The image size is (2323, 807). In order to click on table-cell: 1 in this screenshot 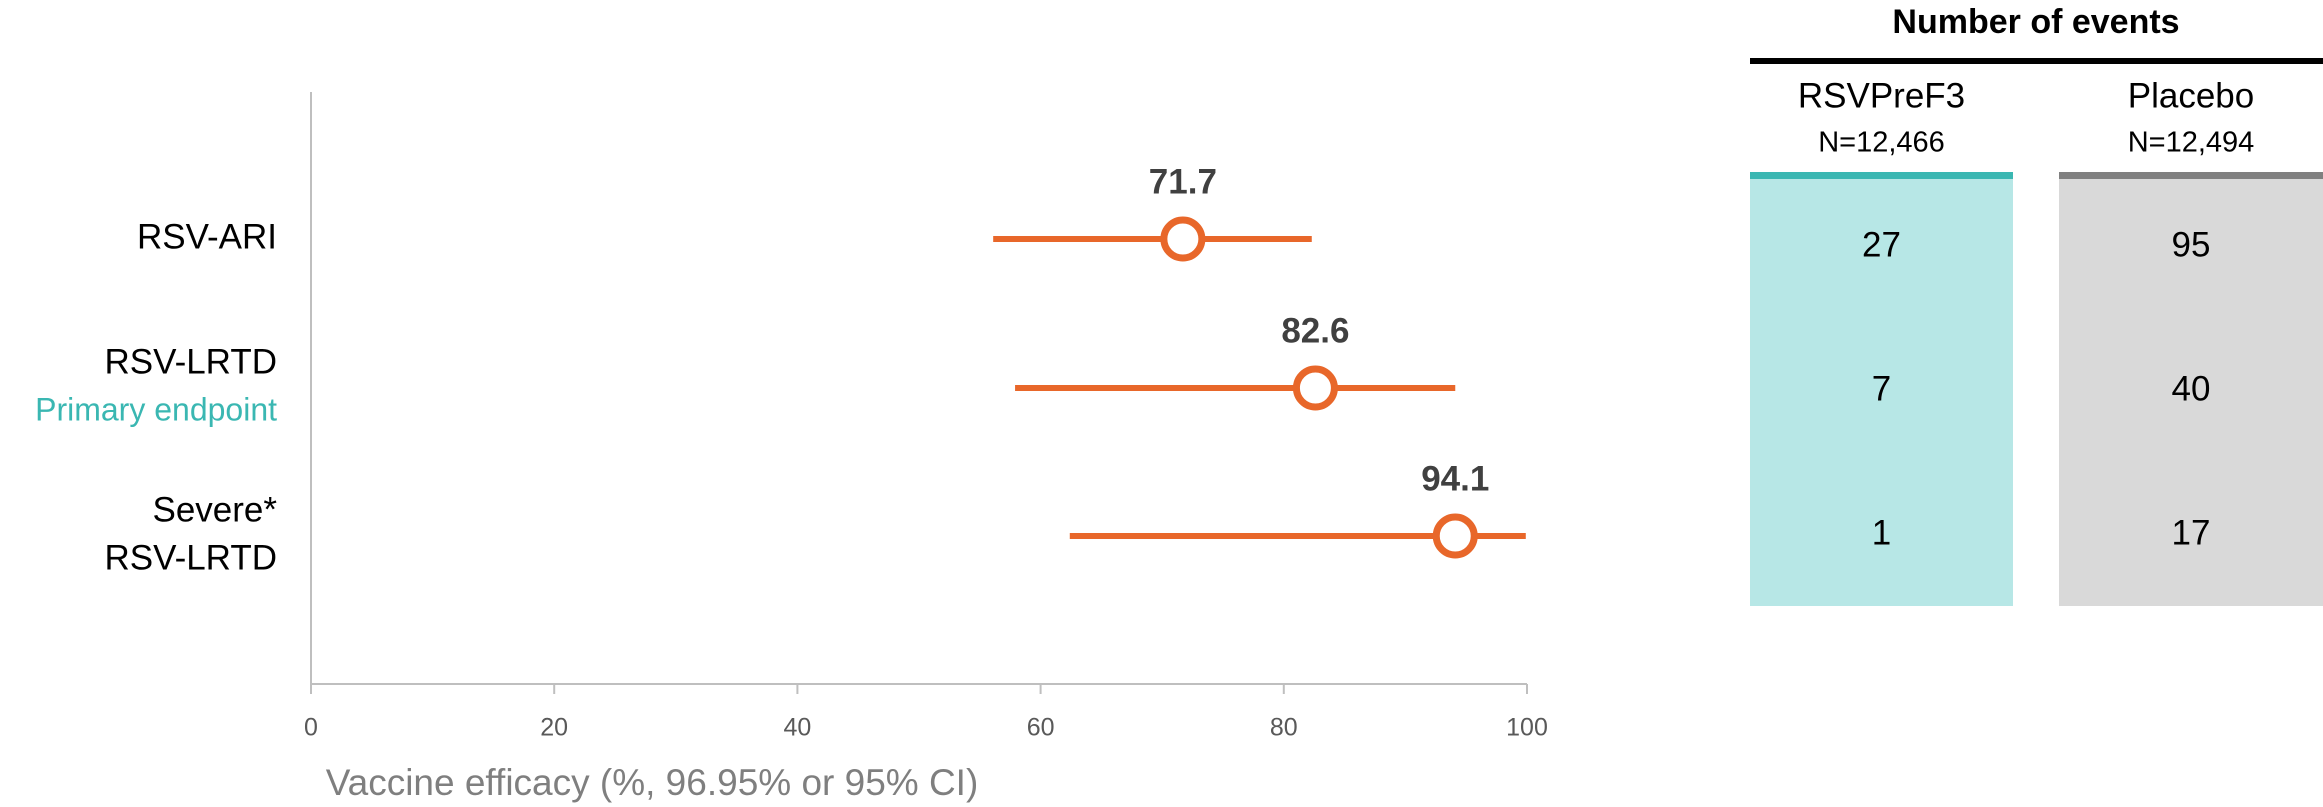, I will do `click(1881, 532)`.